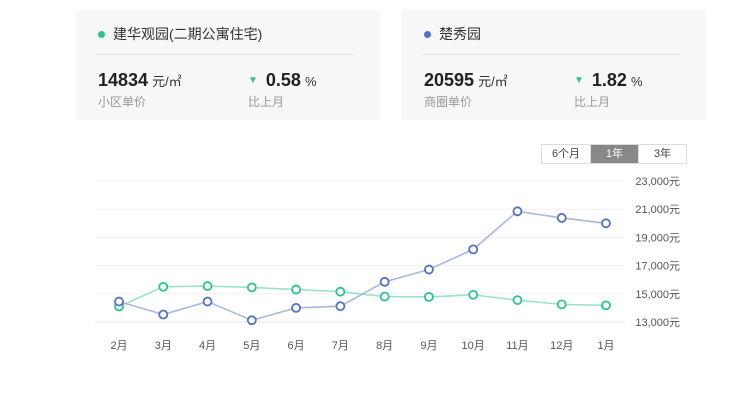 The height and width of the screenshot is (400, 740). I want to click on range-3-years-button: 3年, so click(662, 154).